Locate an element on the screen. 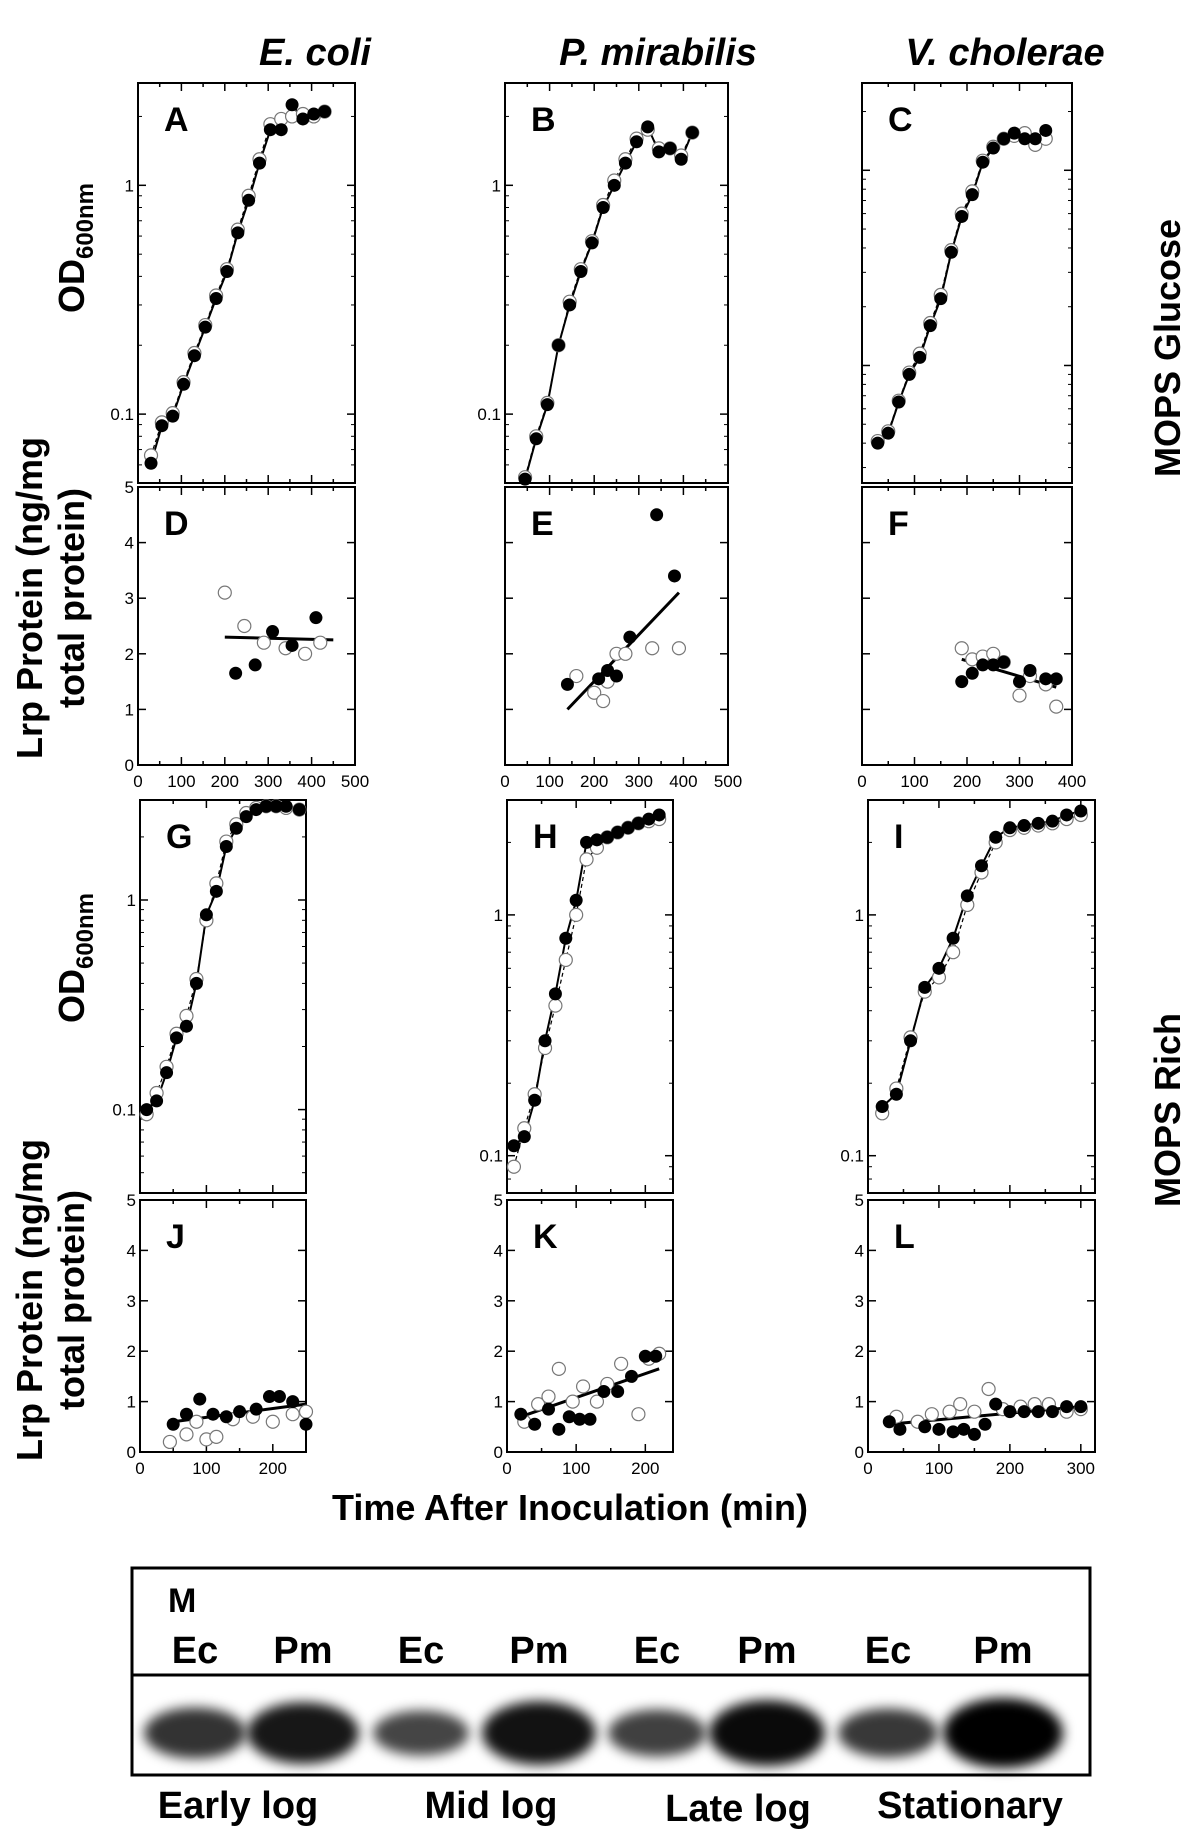 The image size is (1200, 1835). stage-label-late-log: Late log is located at coordinates (738, 1809).